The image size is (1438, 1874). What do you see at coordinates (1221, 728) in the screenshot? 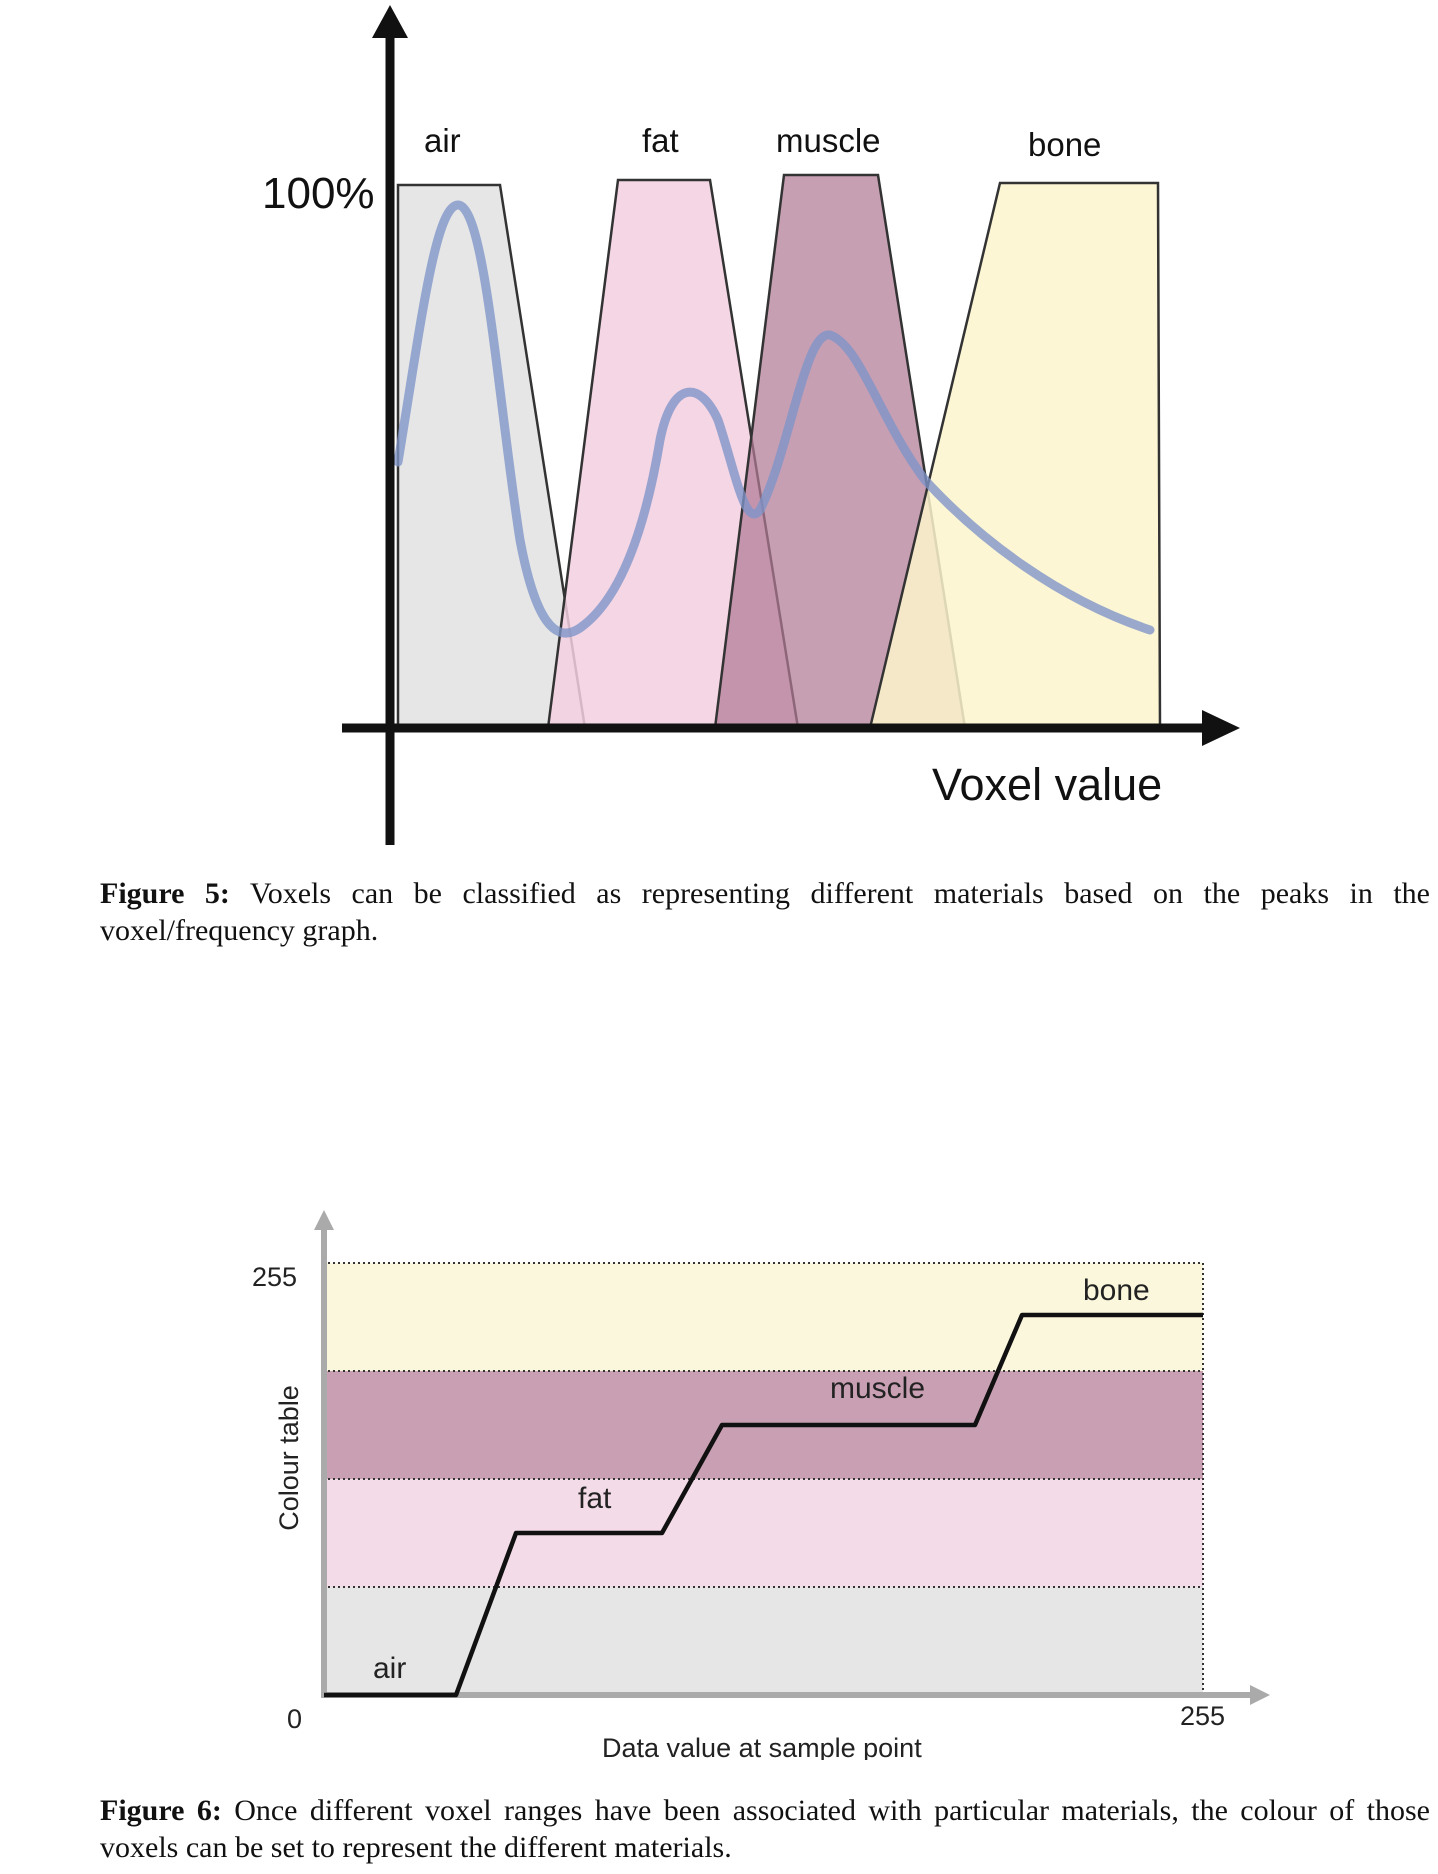
I see `x-axis-arrowhead` at bounding box center [1221, 728].